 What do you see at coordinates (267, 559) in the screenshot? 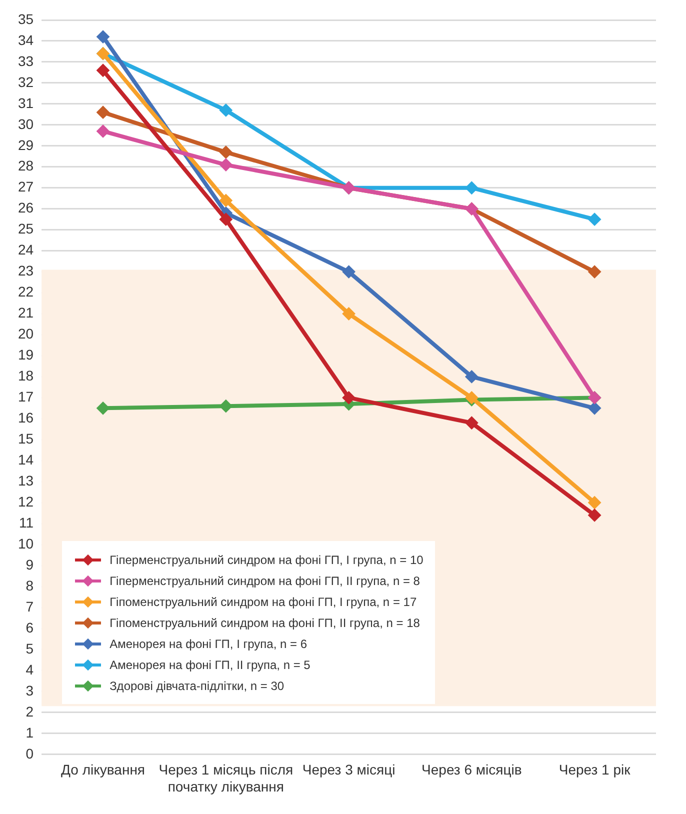
I see `legend-label: Гіперменструальний синдром на фоні ГП, I група, n = 10` at bounding box center [267, 559].